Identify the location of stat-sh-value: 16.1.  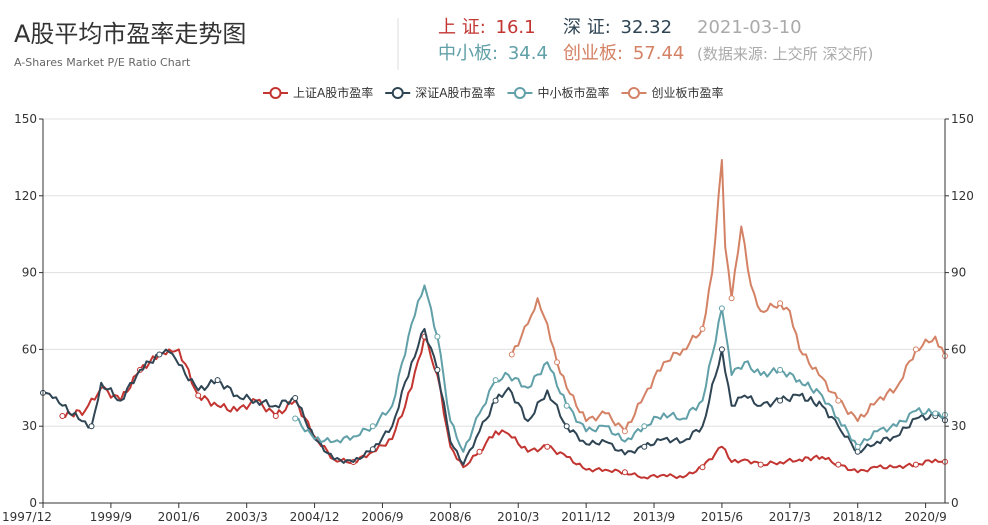
(516, 27).